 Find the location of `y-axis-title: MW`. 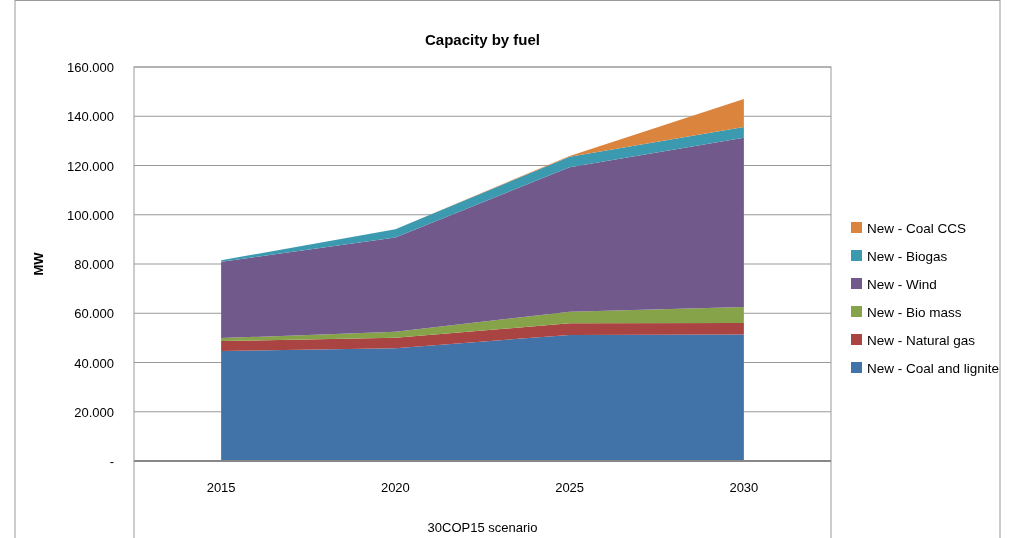

y-axis-title: MW is located at coordinates (38, 263).